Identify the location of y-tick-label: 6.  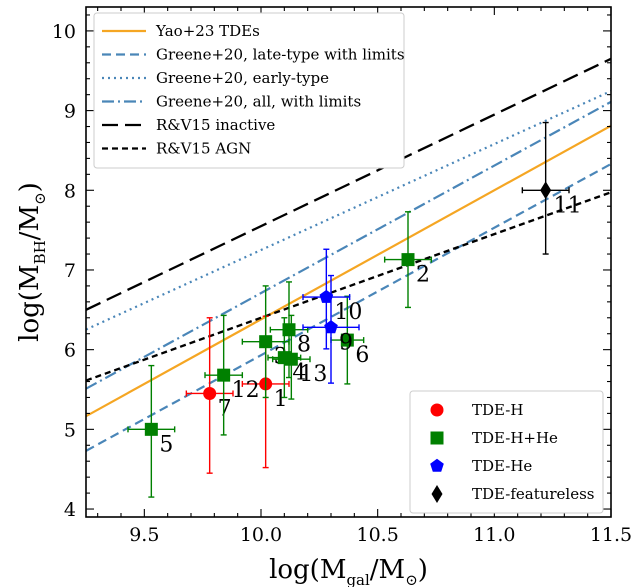
(70, 351).